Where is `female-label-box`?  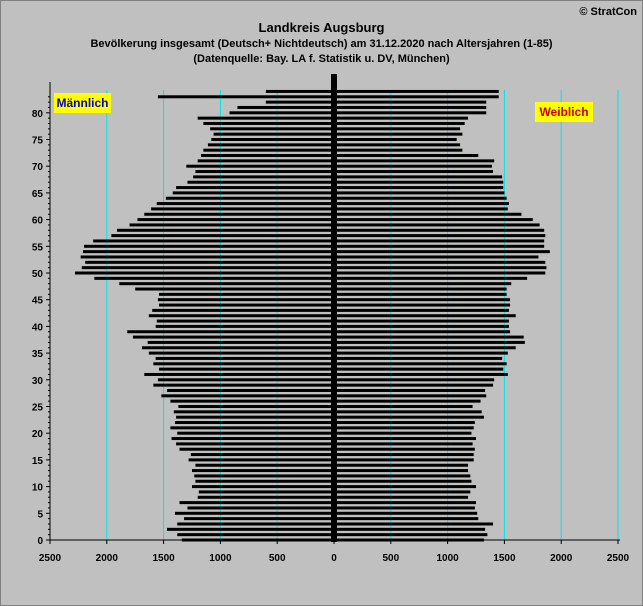 female-label-box is located at coordinates (564, 112).